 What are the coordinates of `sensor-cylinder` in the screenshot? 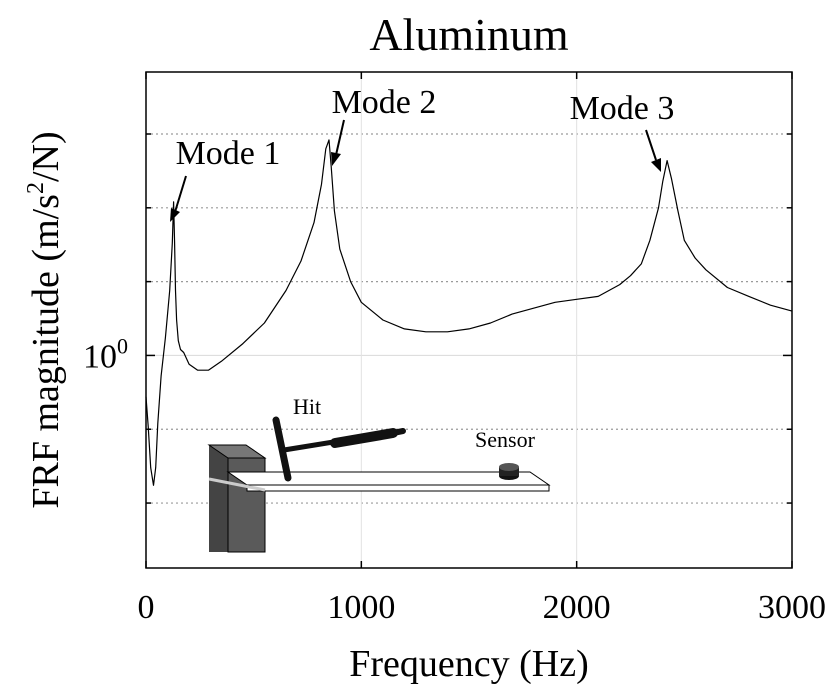 It's located at (509, 471).